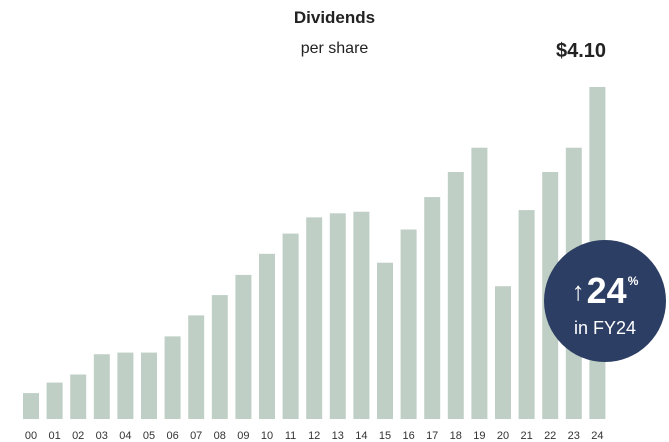 The width and height of the screenshot is (669, 442). What do you see at coordinates (267, 436) in the screenshot?
I see `x-tick-10: 10` at bounding box center [267, 436].